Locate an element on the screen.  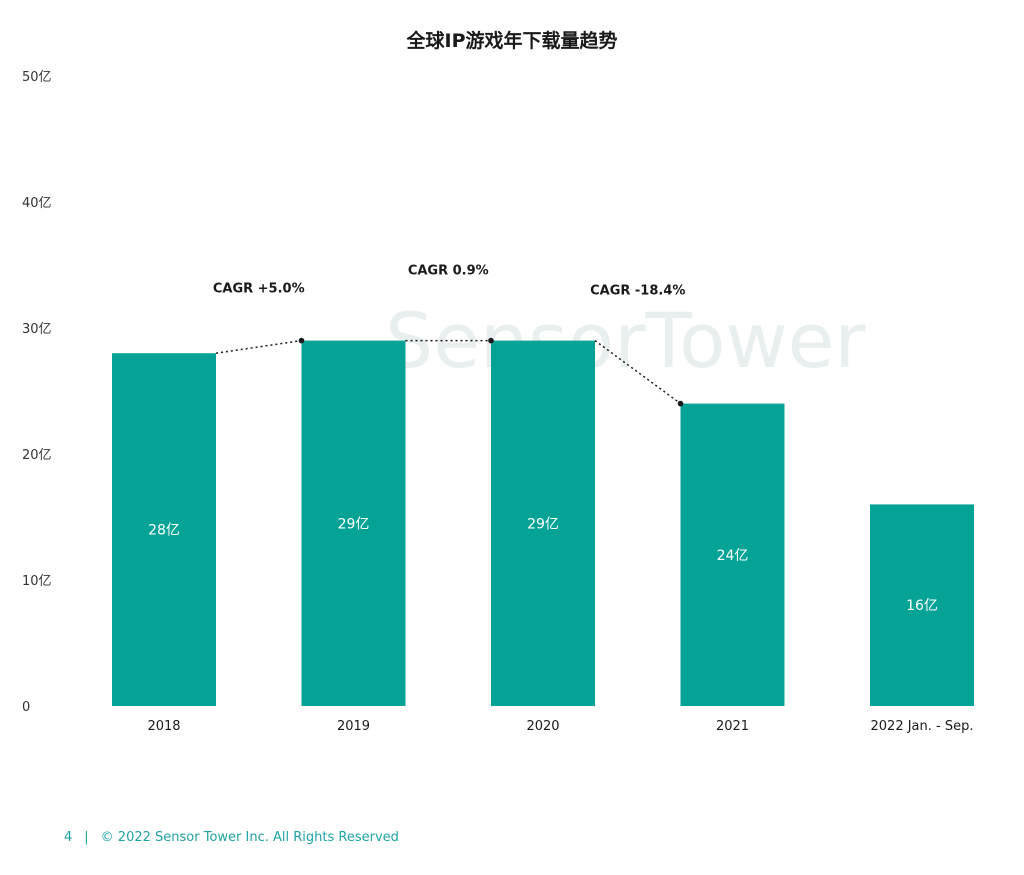
bar-value-label: 28亿 is located at coordinates (164, 531).